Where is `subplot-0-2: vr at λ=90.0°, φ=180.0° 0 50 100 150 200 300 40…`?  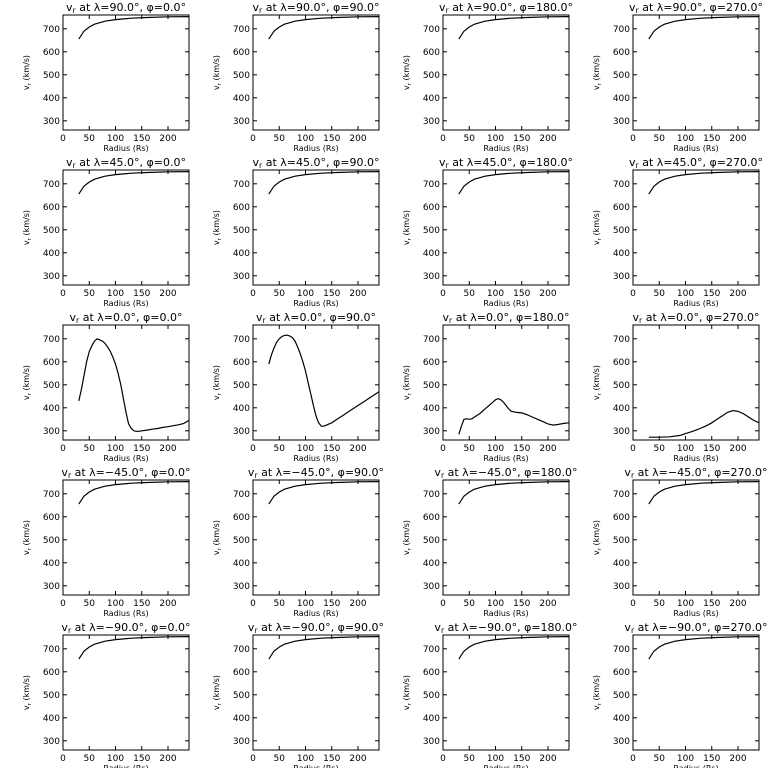
subplot-0-2: vr at λ=90.0°, φ=180.0° 0 50 100 150 200 300 40… is located at coordinates (487, 77).